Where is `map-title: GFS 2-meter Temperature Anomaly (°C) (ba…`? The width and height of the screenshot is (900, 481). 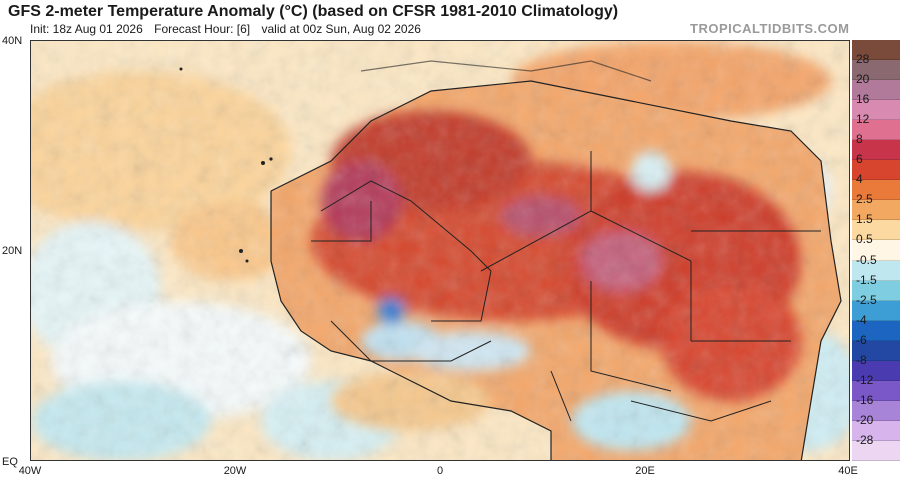
map-title: GFS 2-meter Temperature Anomaly (°C) (ba… is located at coordinates (313, 11).